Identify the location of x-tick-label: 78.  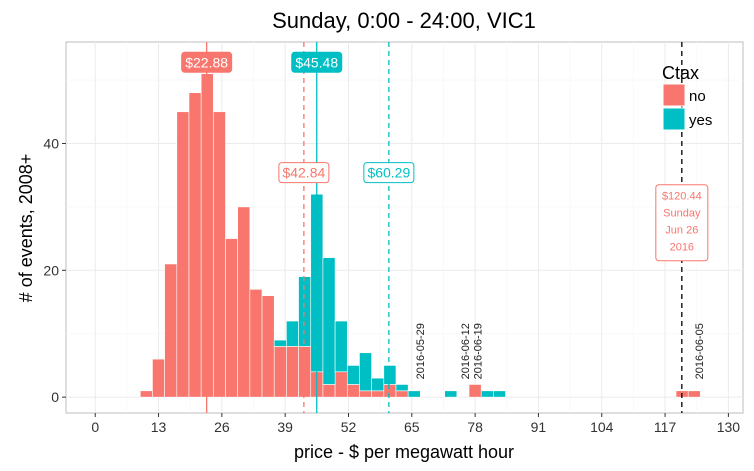
(475, 427).